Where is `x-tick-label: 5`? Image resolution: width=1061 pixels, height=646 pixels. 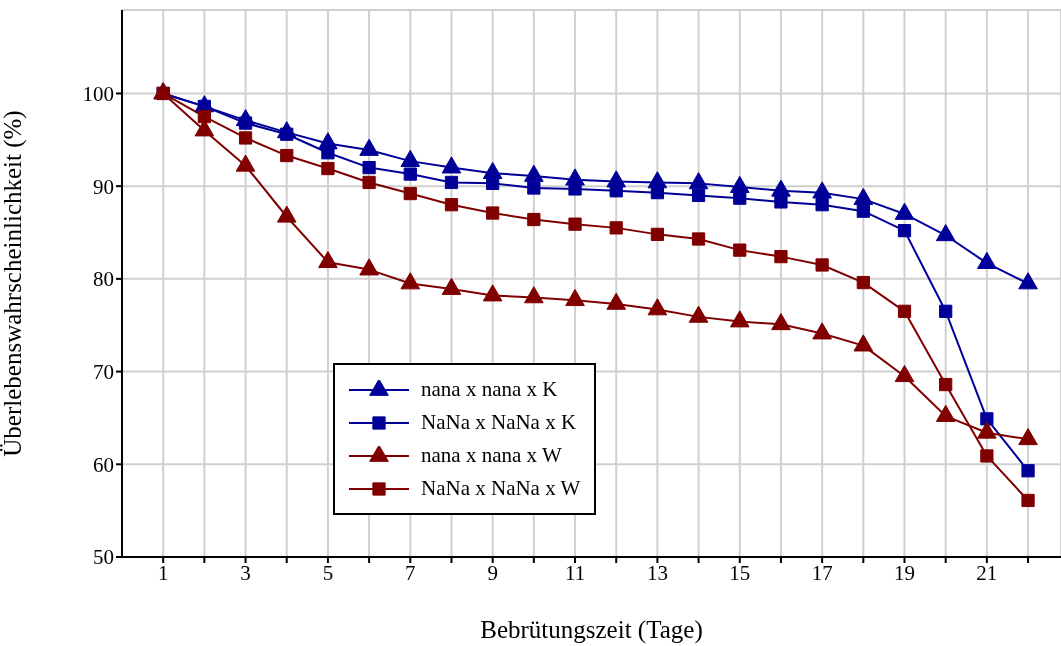 x-tick-label: 5 is located at coordinates (328, 572).